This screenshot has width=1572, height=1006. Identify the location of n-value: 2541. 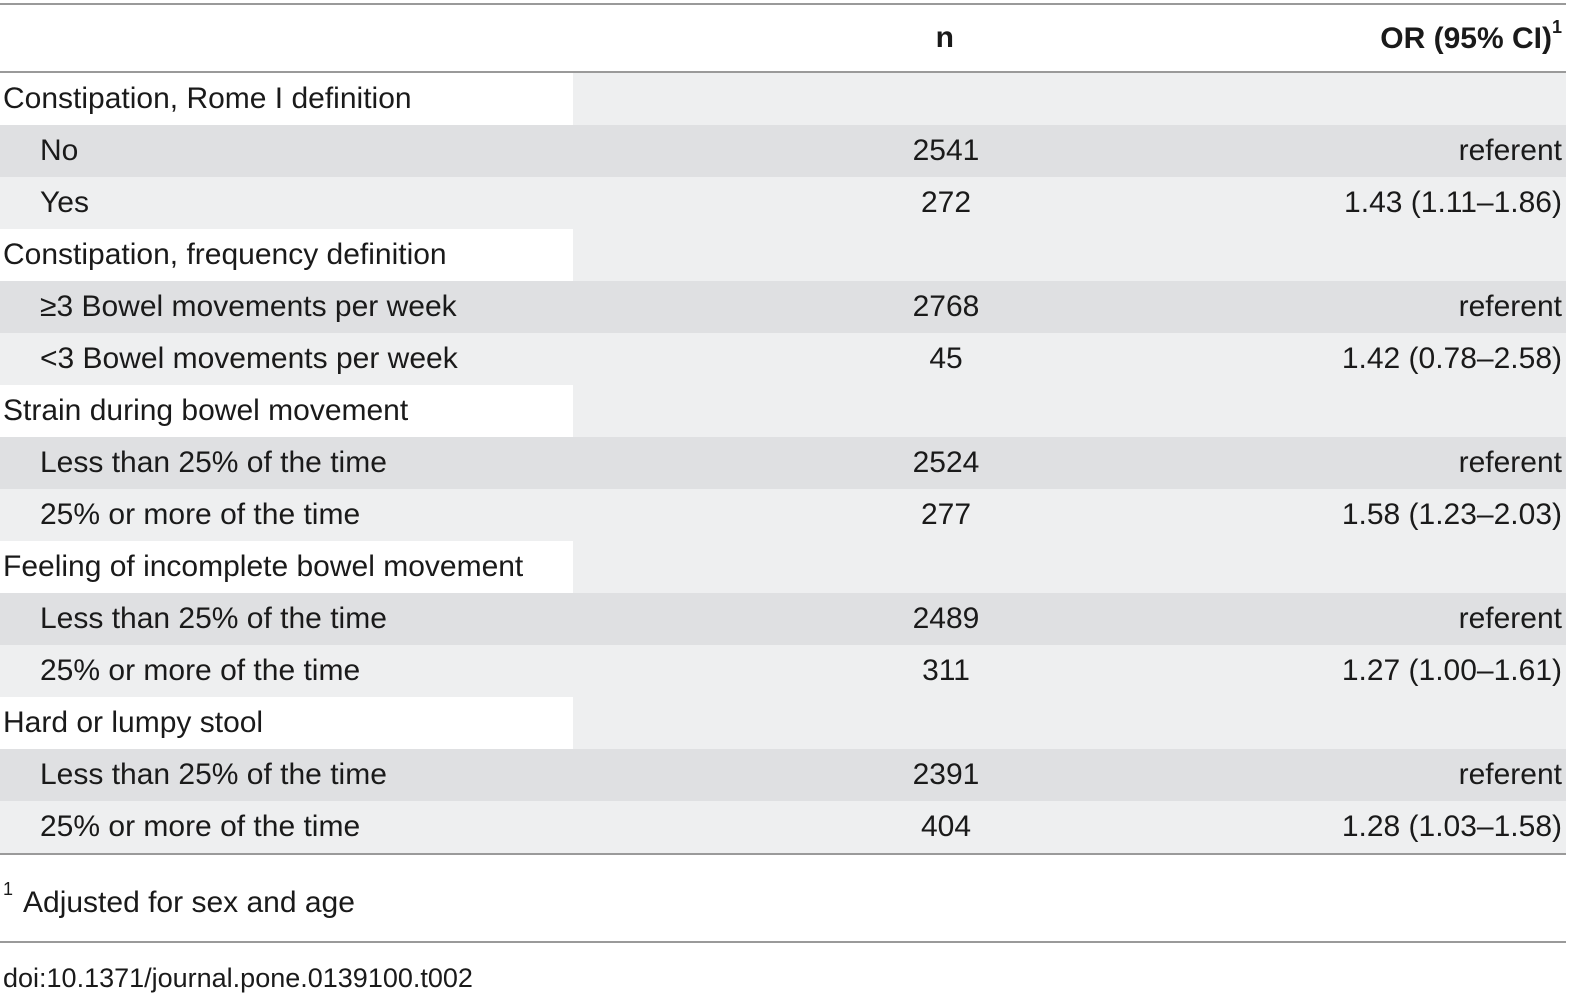
(946, 151).